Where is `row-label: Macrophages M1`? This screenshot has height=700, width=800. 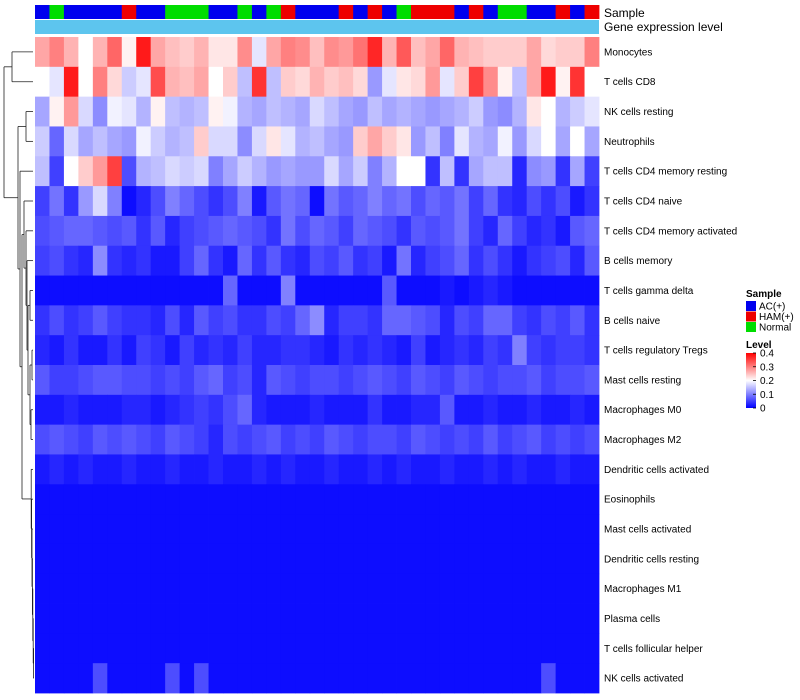 row-label: Macrophages M1 is located at coordinates (643, 589).